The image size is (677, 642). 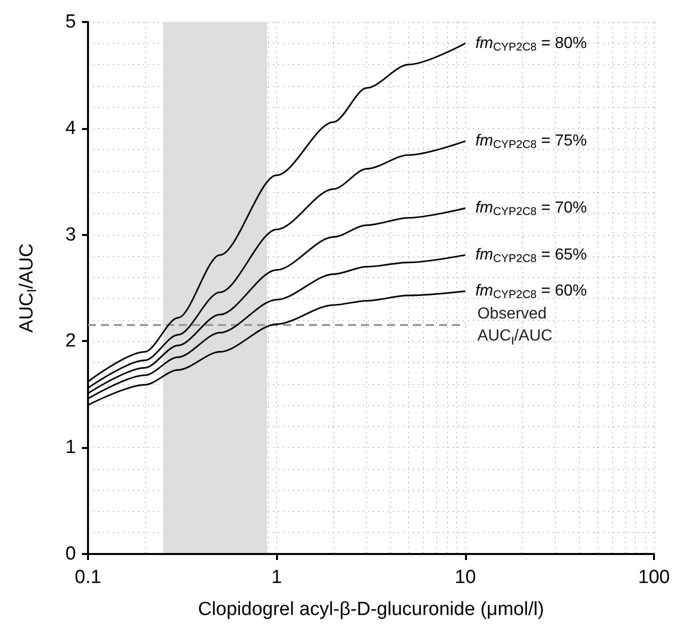 I want to click on x-axis-title: Clopidogrel acyl-β-D-glucuronide (μmol/l), so click(x=371, y=609).